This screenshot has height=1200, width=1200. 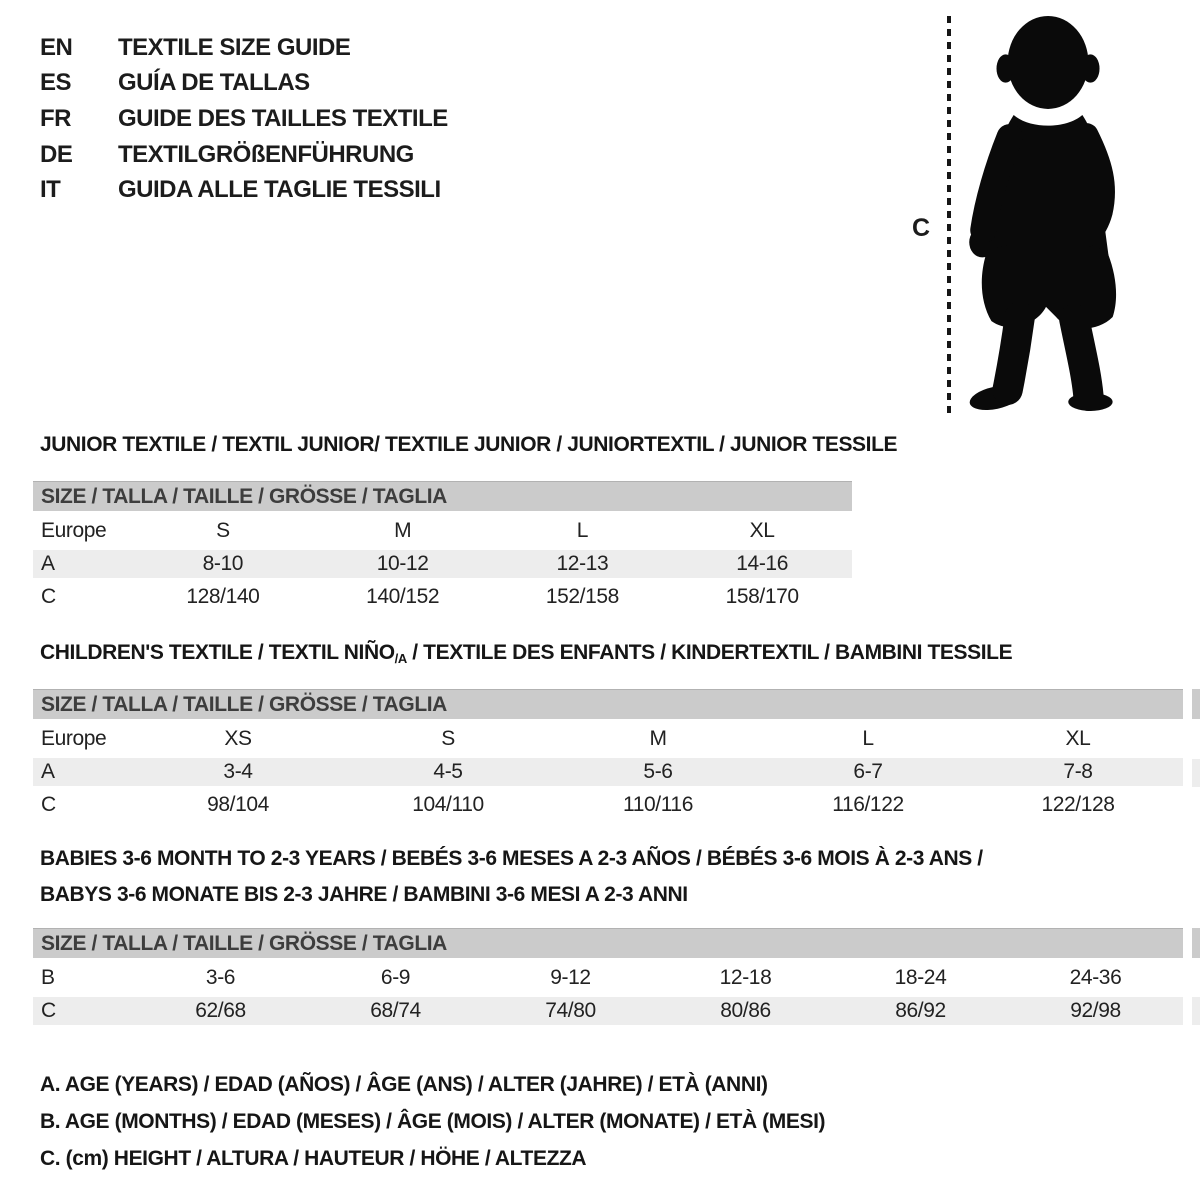 I want to click on table-cell: 12-18, so click(x=745, y=977).